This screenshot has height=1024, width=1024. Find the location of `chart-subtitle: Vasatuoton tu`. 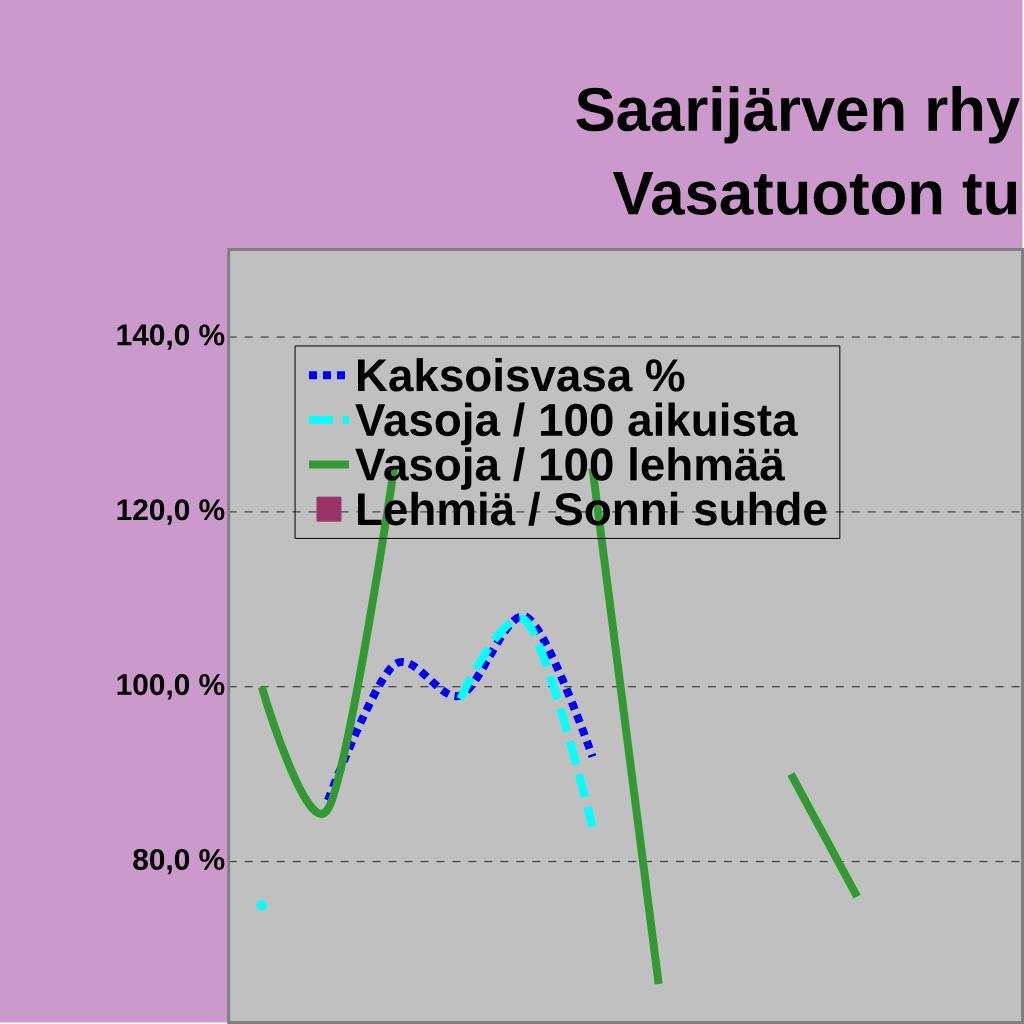

chart-subtitle: Vasatuoton tu is located at coordinates (814, 193).